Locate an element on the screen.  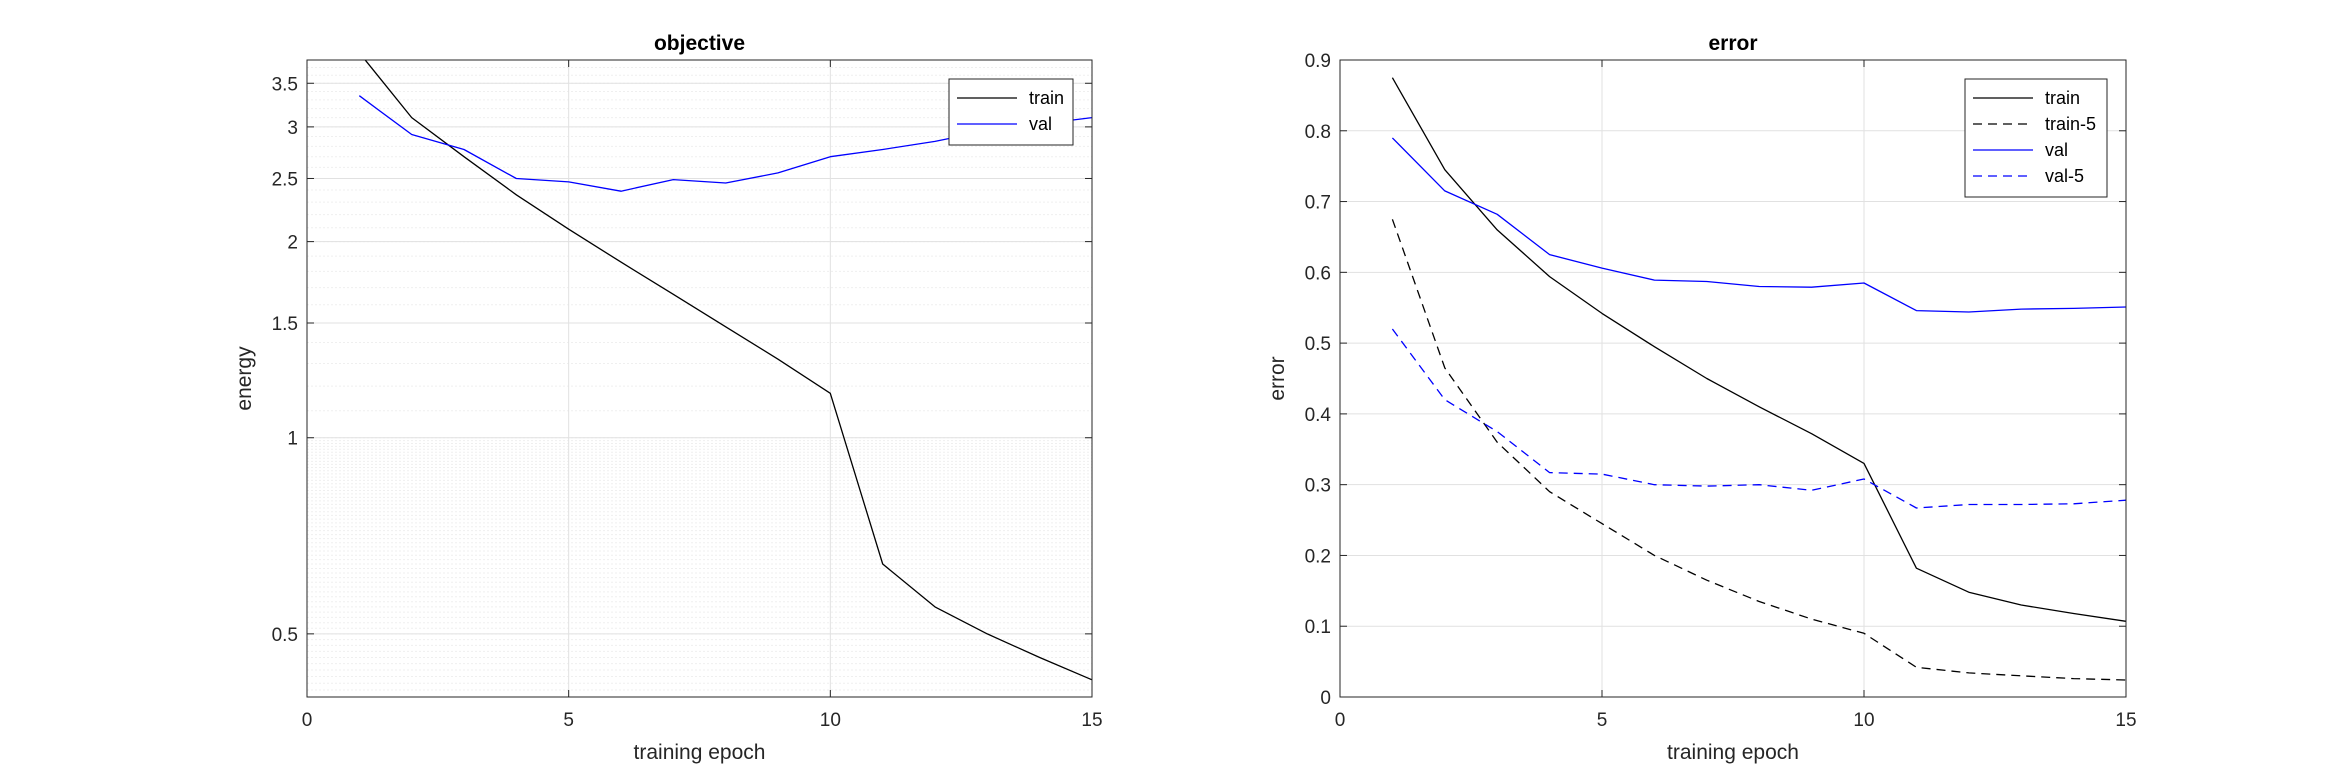
chart-1-y-tick-label: 1.5 is located at coordinates (285, 324).